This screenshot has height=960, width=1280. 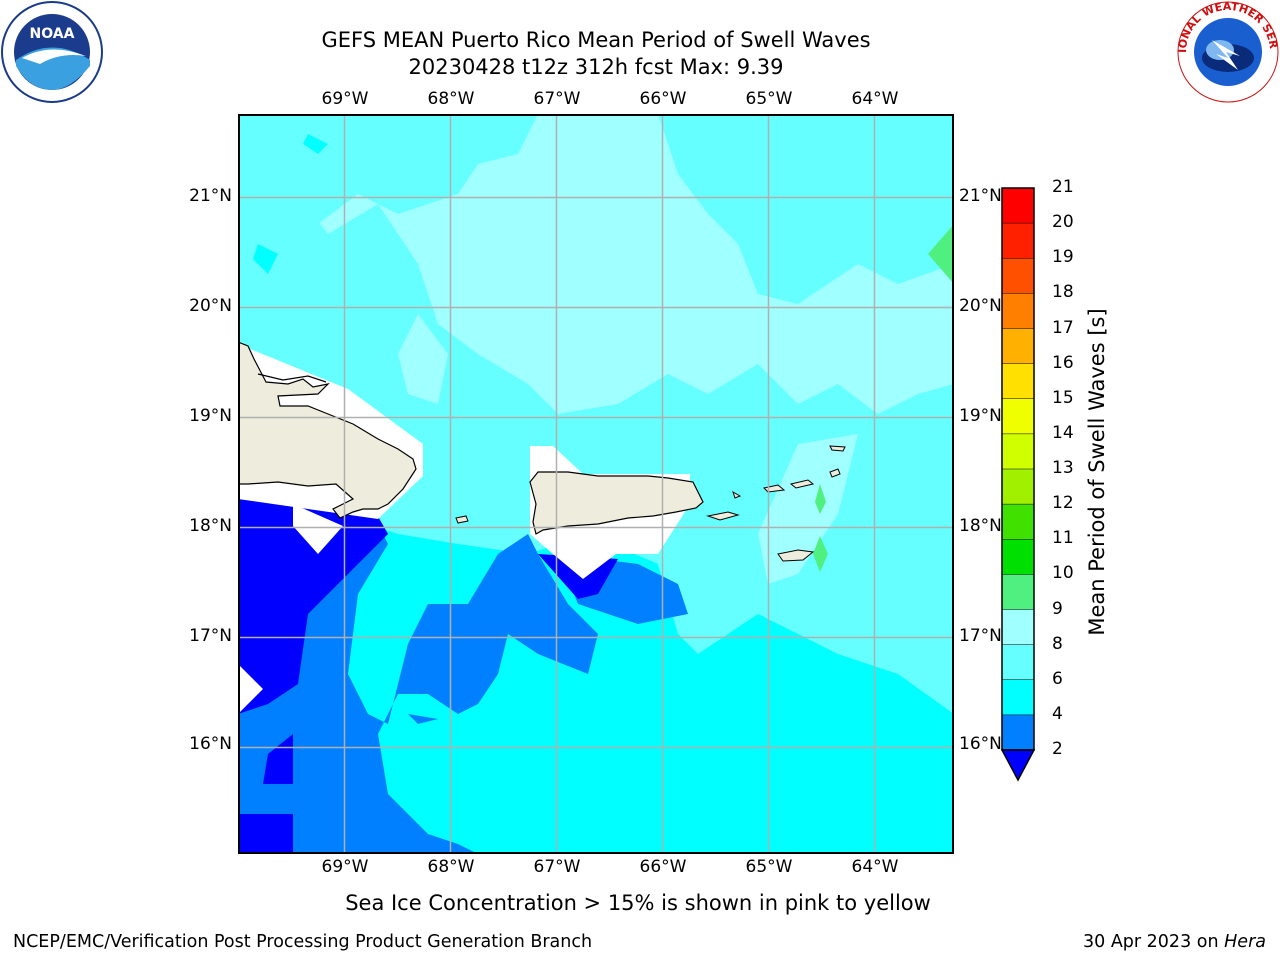 I want to click on lat-tick-right: 18°N, so click(x=980, y=526).